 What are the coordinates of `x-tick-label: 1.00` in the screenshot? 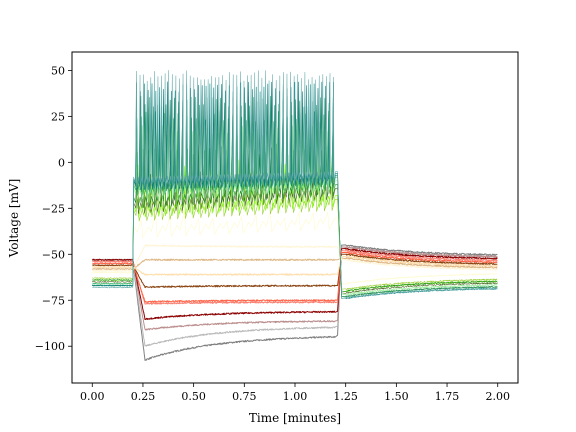 It's located at (295, 396).